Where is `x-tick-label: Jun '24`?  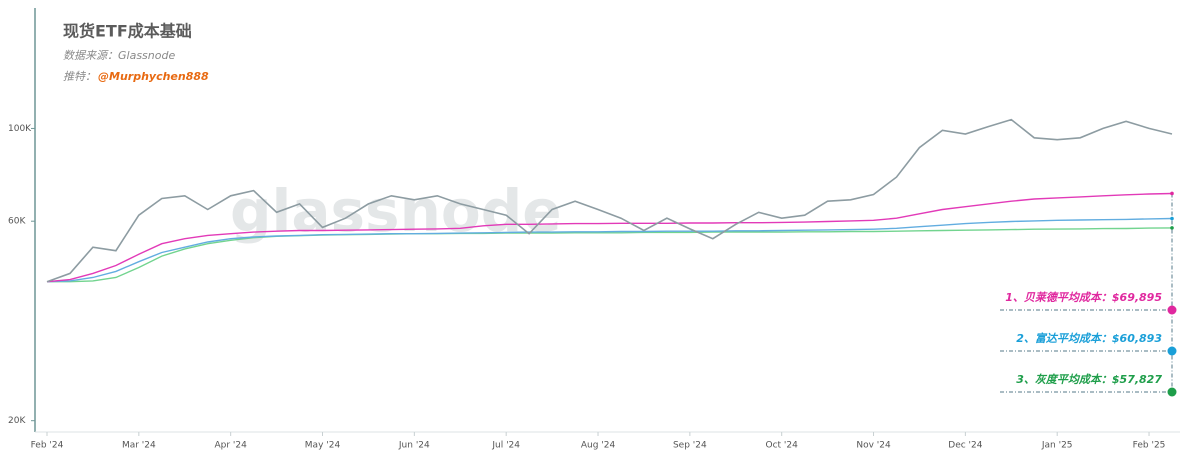
x-tick-label: Jun '24 is located at coordinates (414, 446).